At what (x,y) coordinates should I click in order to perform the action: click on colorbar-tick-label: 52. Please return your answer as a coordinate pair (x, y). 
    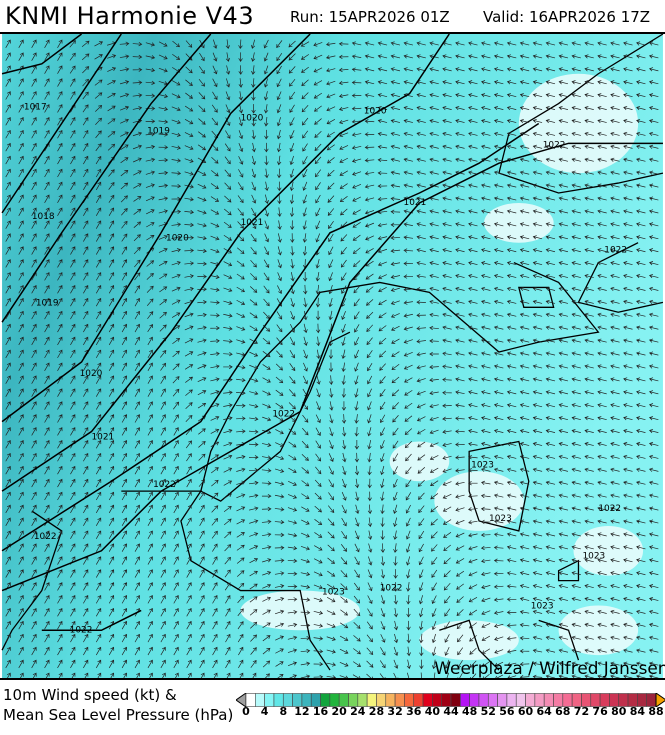
    Looking at the image, I should click on (488, 711).